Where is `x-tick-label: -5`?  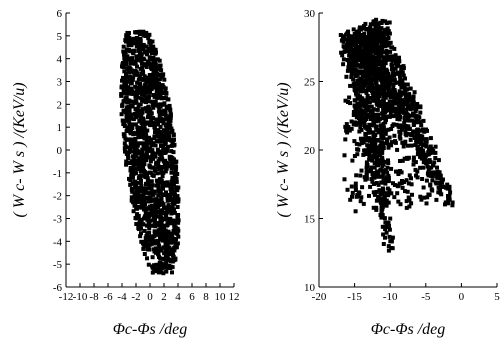 x-tick-label: -5 is located at coordinates (426, 297).